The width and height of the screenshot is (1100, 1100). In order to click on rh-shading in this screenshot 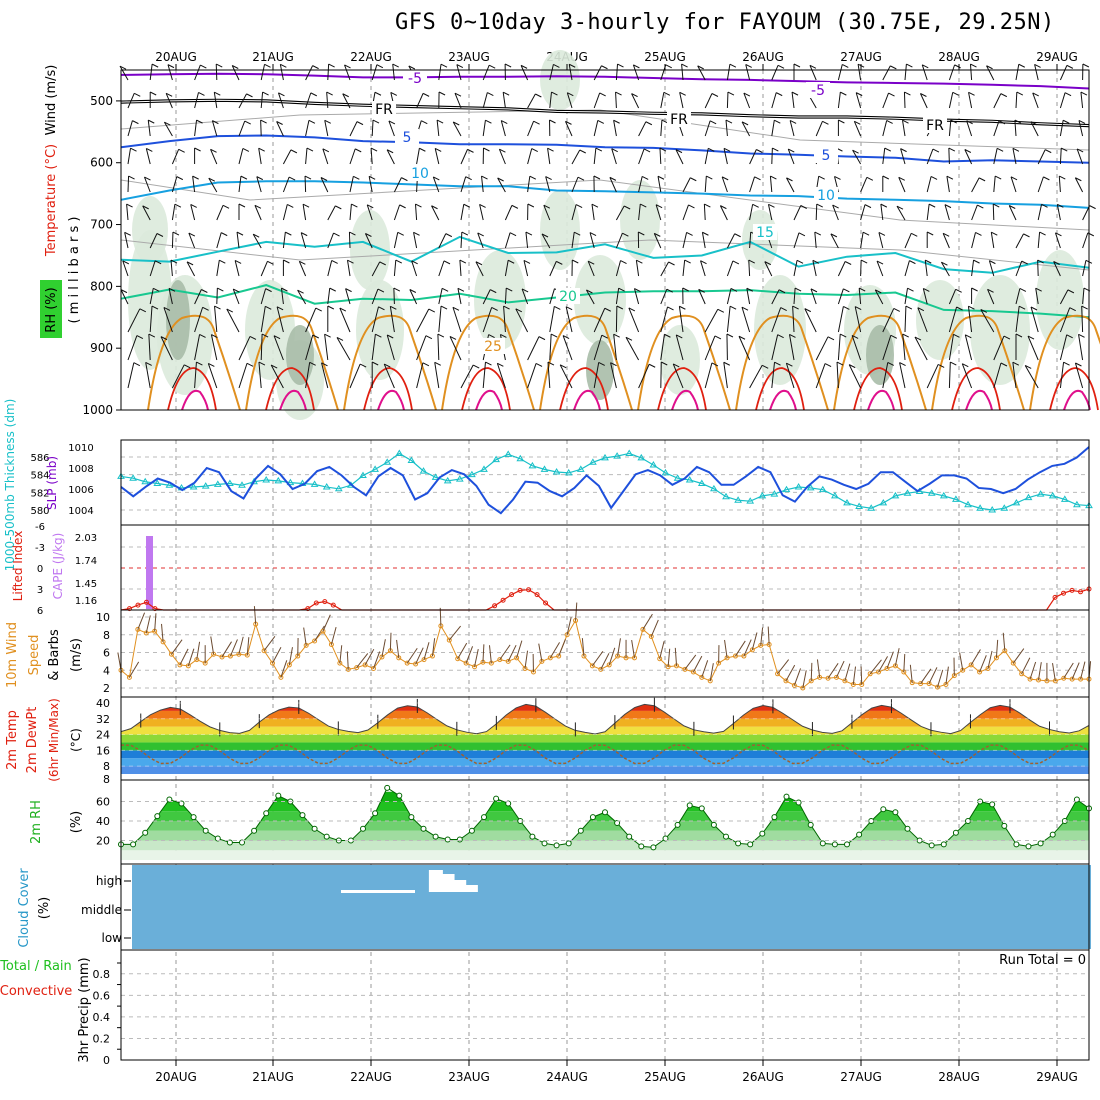, I will do `click(560, 80)`.